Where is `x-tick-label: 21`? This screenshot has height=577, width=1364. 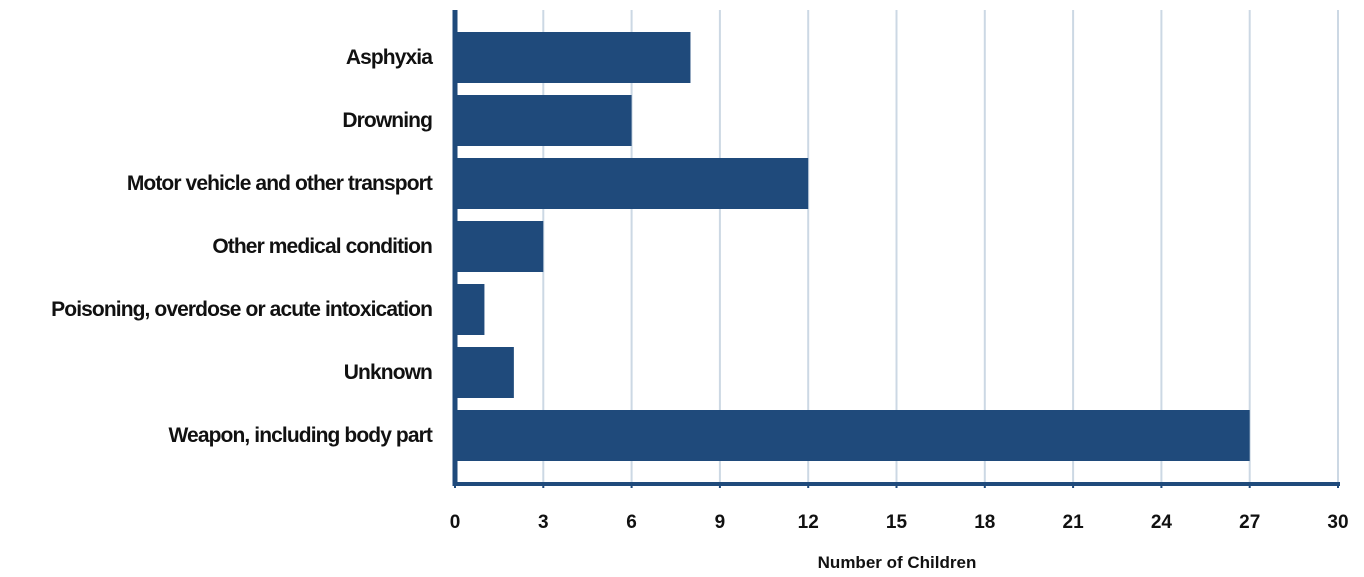 x-tick-label: 21 is located at coordinates (1074, 522).